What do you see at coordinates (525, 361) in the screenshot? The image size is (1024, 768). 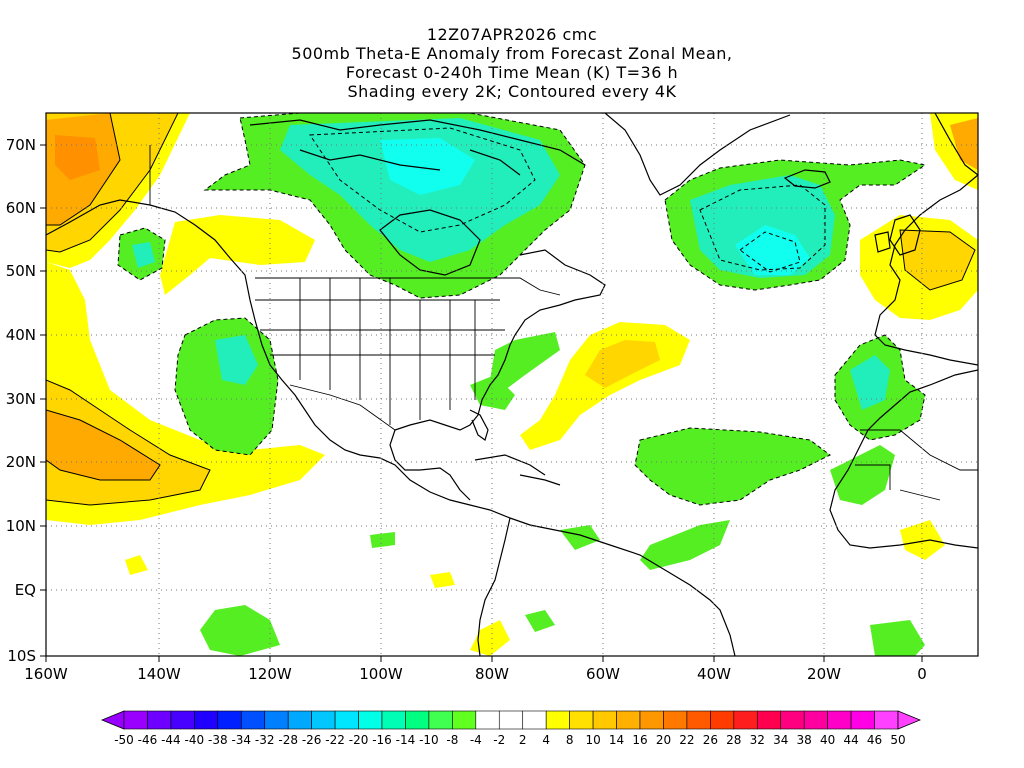 I see `shade-us-east-green` at bounding box center [525, 361].